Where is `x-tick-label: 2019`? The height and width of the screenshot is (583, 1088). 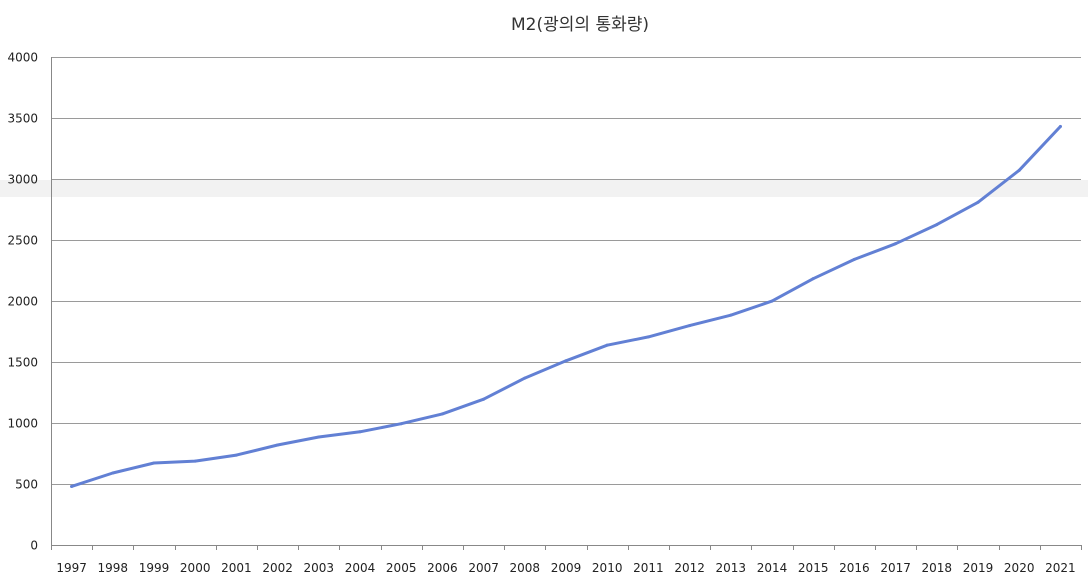
x-tick-label: 2019 is located at coordinates (978, 568).